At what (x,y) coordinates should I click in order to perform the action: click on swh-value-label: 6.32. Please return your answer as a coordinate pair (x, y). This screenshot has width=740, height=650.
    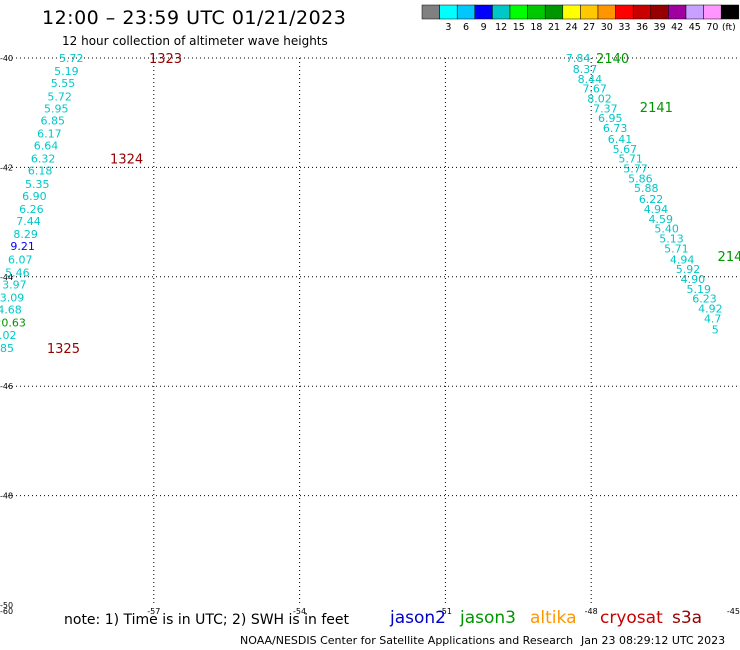
    Looking at the image, I should click on (43, 159).